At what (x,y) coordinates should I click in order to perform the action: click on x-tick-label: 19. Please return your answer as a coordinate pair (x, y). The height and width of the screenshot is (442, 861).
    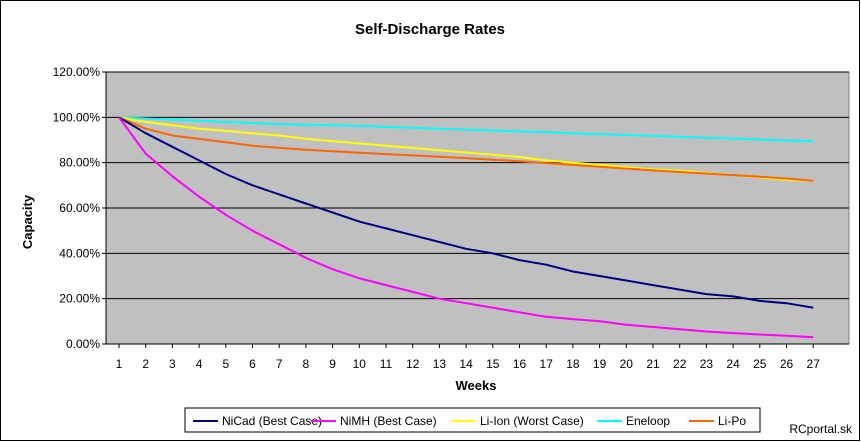
    Looking at the image, I should click on (600, 364).